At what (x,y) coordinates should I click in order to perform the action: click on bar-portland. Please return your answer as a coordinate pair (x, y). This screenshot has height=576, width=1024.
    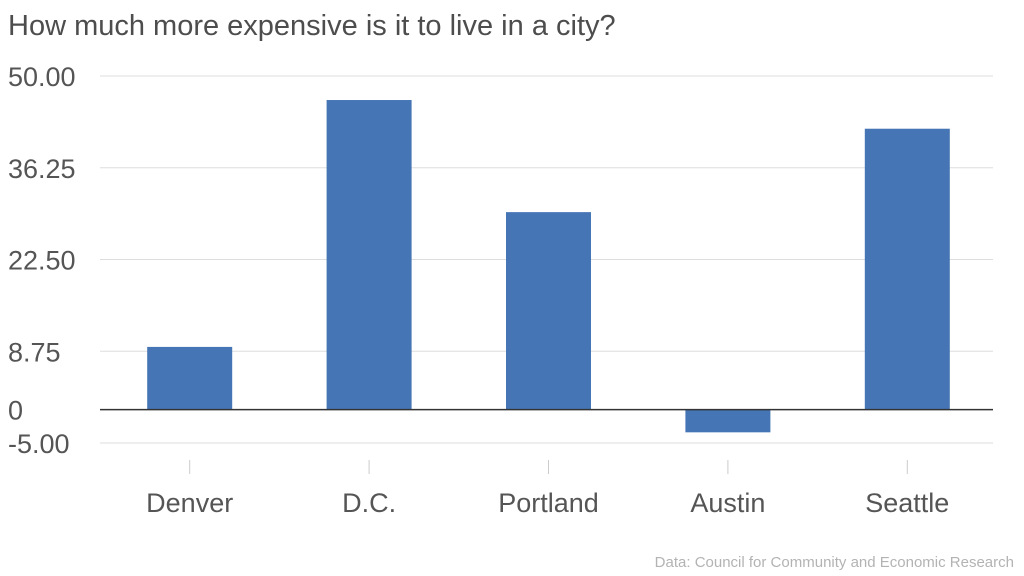
    Looking at the image, I should click on (548, 311).